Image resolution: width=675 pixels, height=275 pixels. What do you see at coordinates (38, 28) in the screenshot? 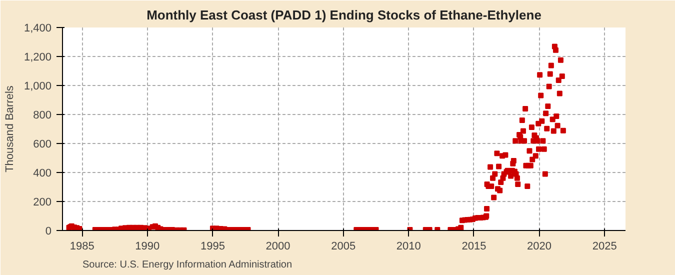
I see `y-tick-label: 1,400` at bounding box center [38, 28].